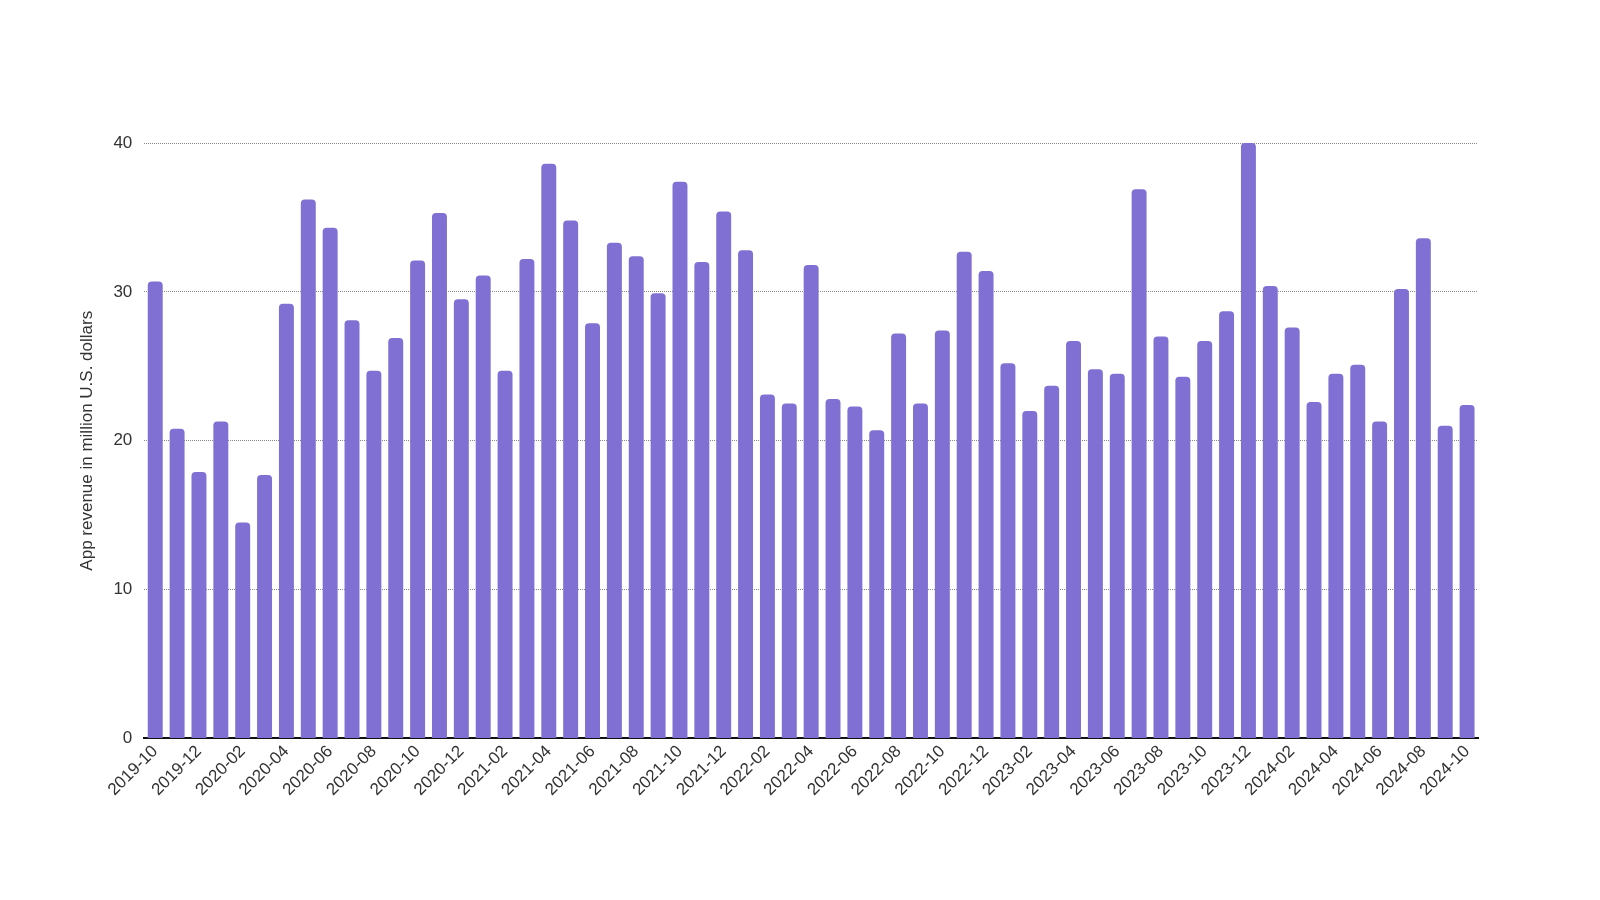  Describe the element at coordinates (123, 589) in the screenshot. I see `y-tick-label: 10` at that location.